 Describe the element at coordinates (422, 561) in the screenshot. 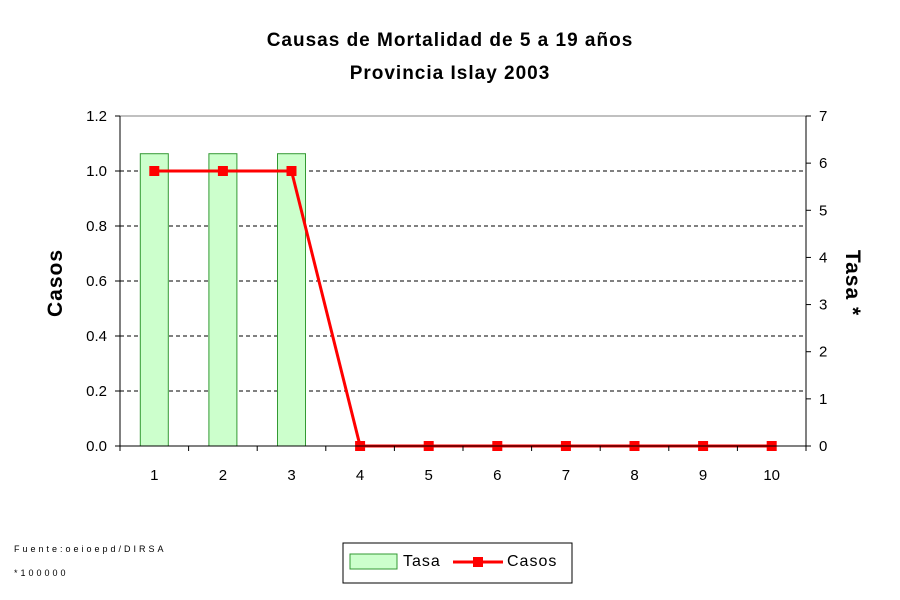

I see `legend-label-tasa: Tasa` at that location.